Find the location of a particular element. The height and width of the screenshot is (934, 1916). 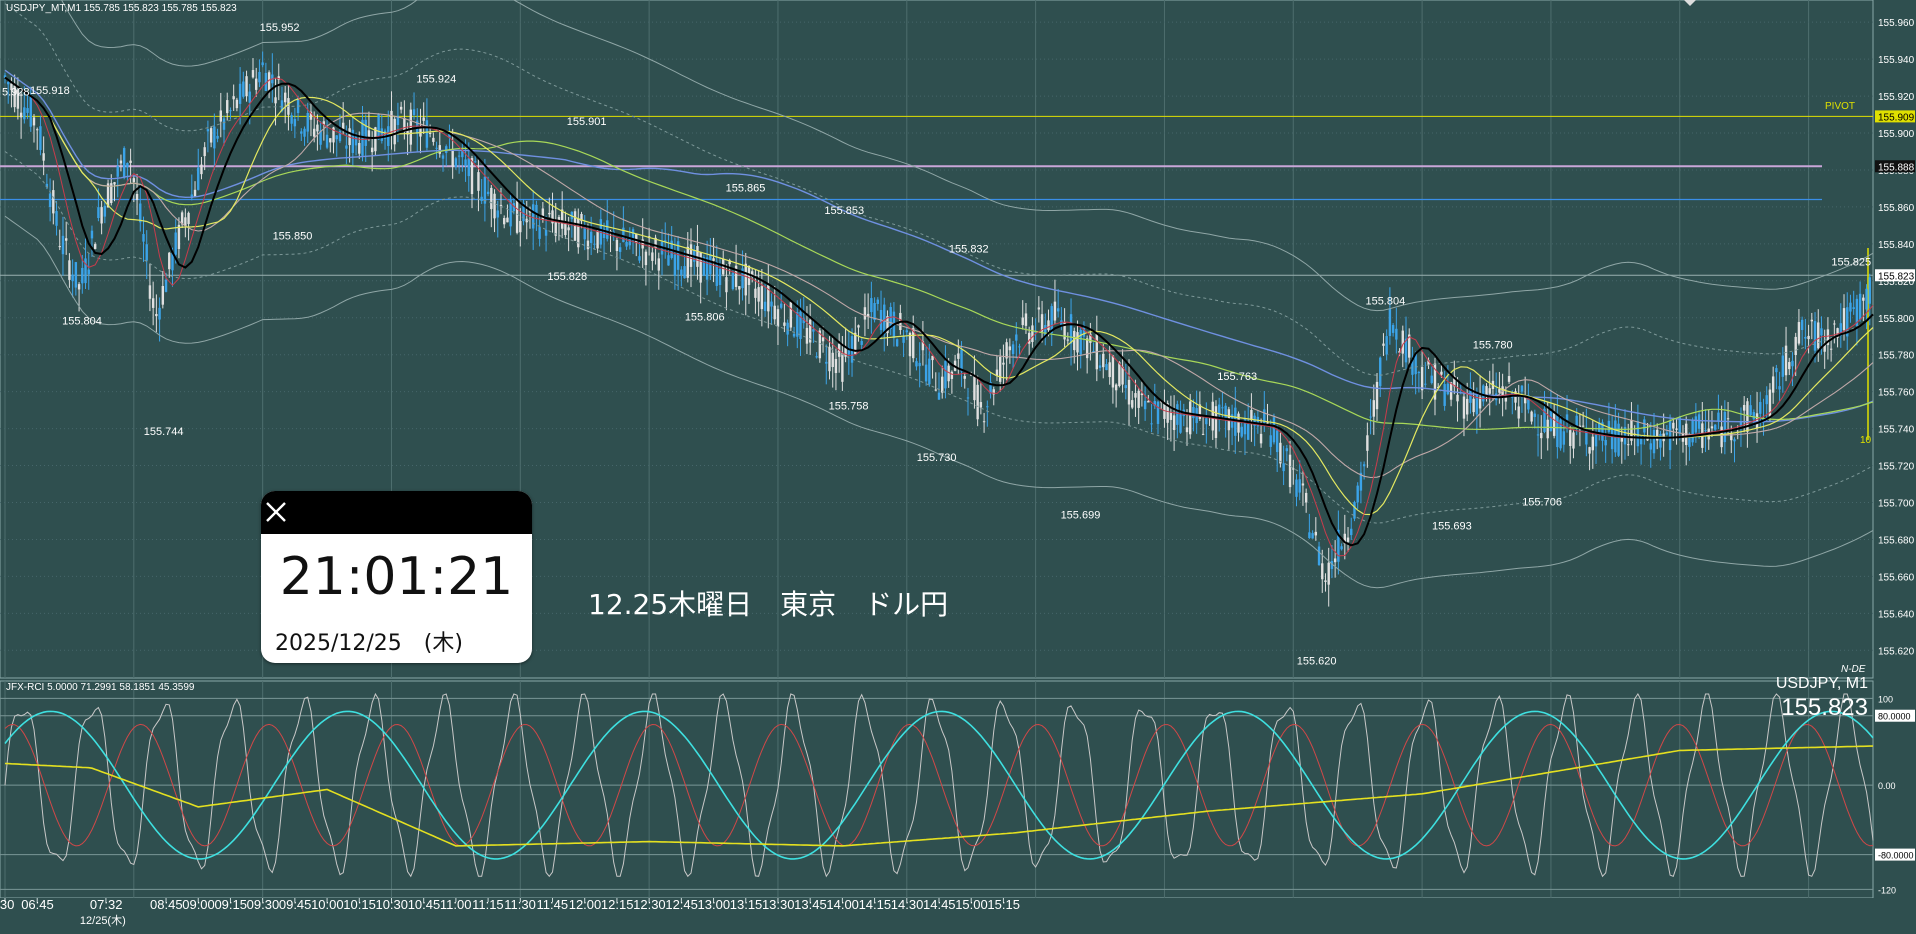

current-price-value: 155.823 is located at coordinates (1896, 276).